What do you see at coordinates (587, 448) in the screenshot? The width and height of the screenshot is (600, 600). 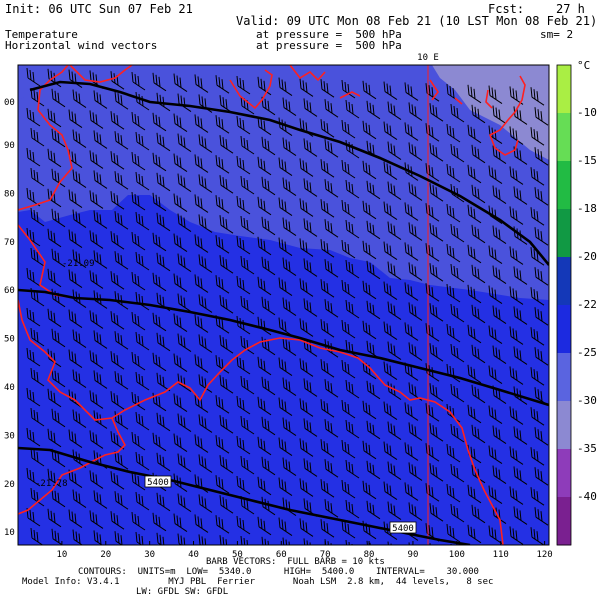 I see `colorbar-tick-label: -35` at bounding box center [587, 448].